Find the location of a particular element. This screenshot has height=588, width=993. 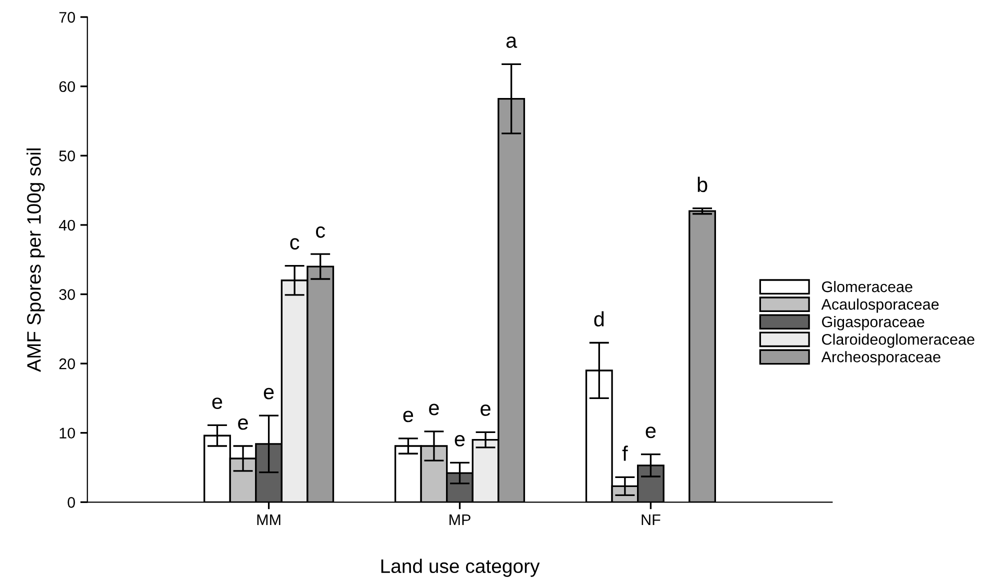

y-tick-label: 20 is located at coordinates (67, 364).